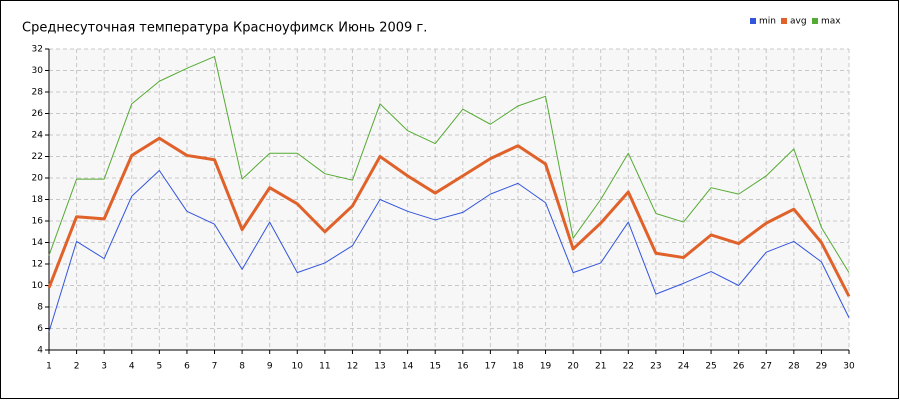 The image size is (900, 400). I want to click on y-tick-label: 16, so click(38, 222).